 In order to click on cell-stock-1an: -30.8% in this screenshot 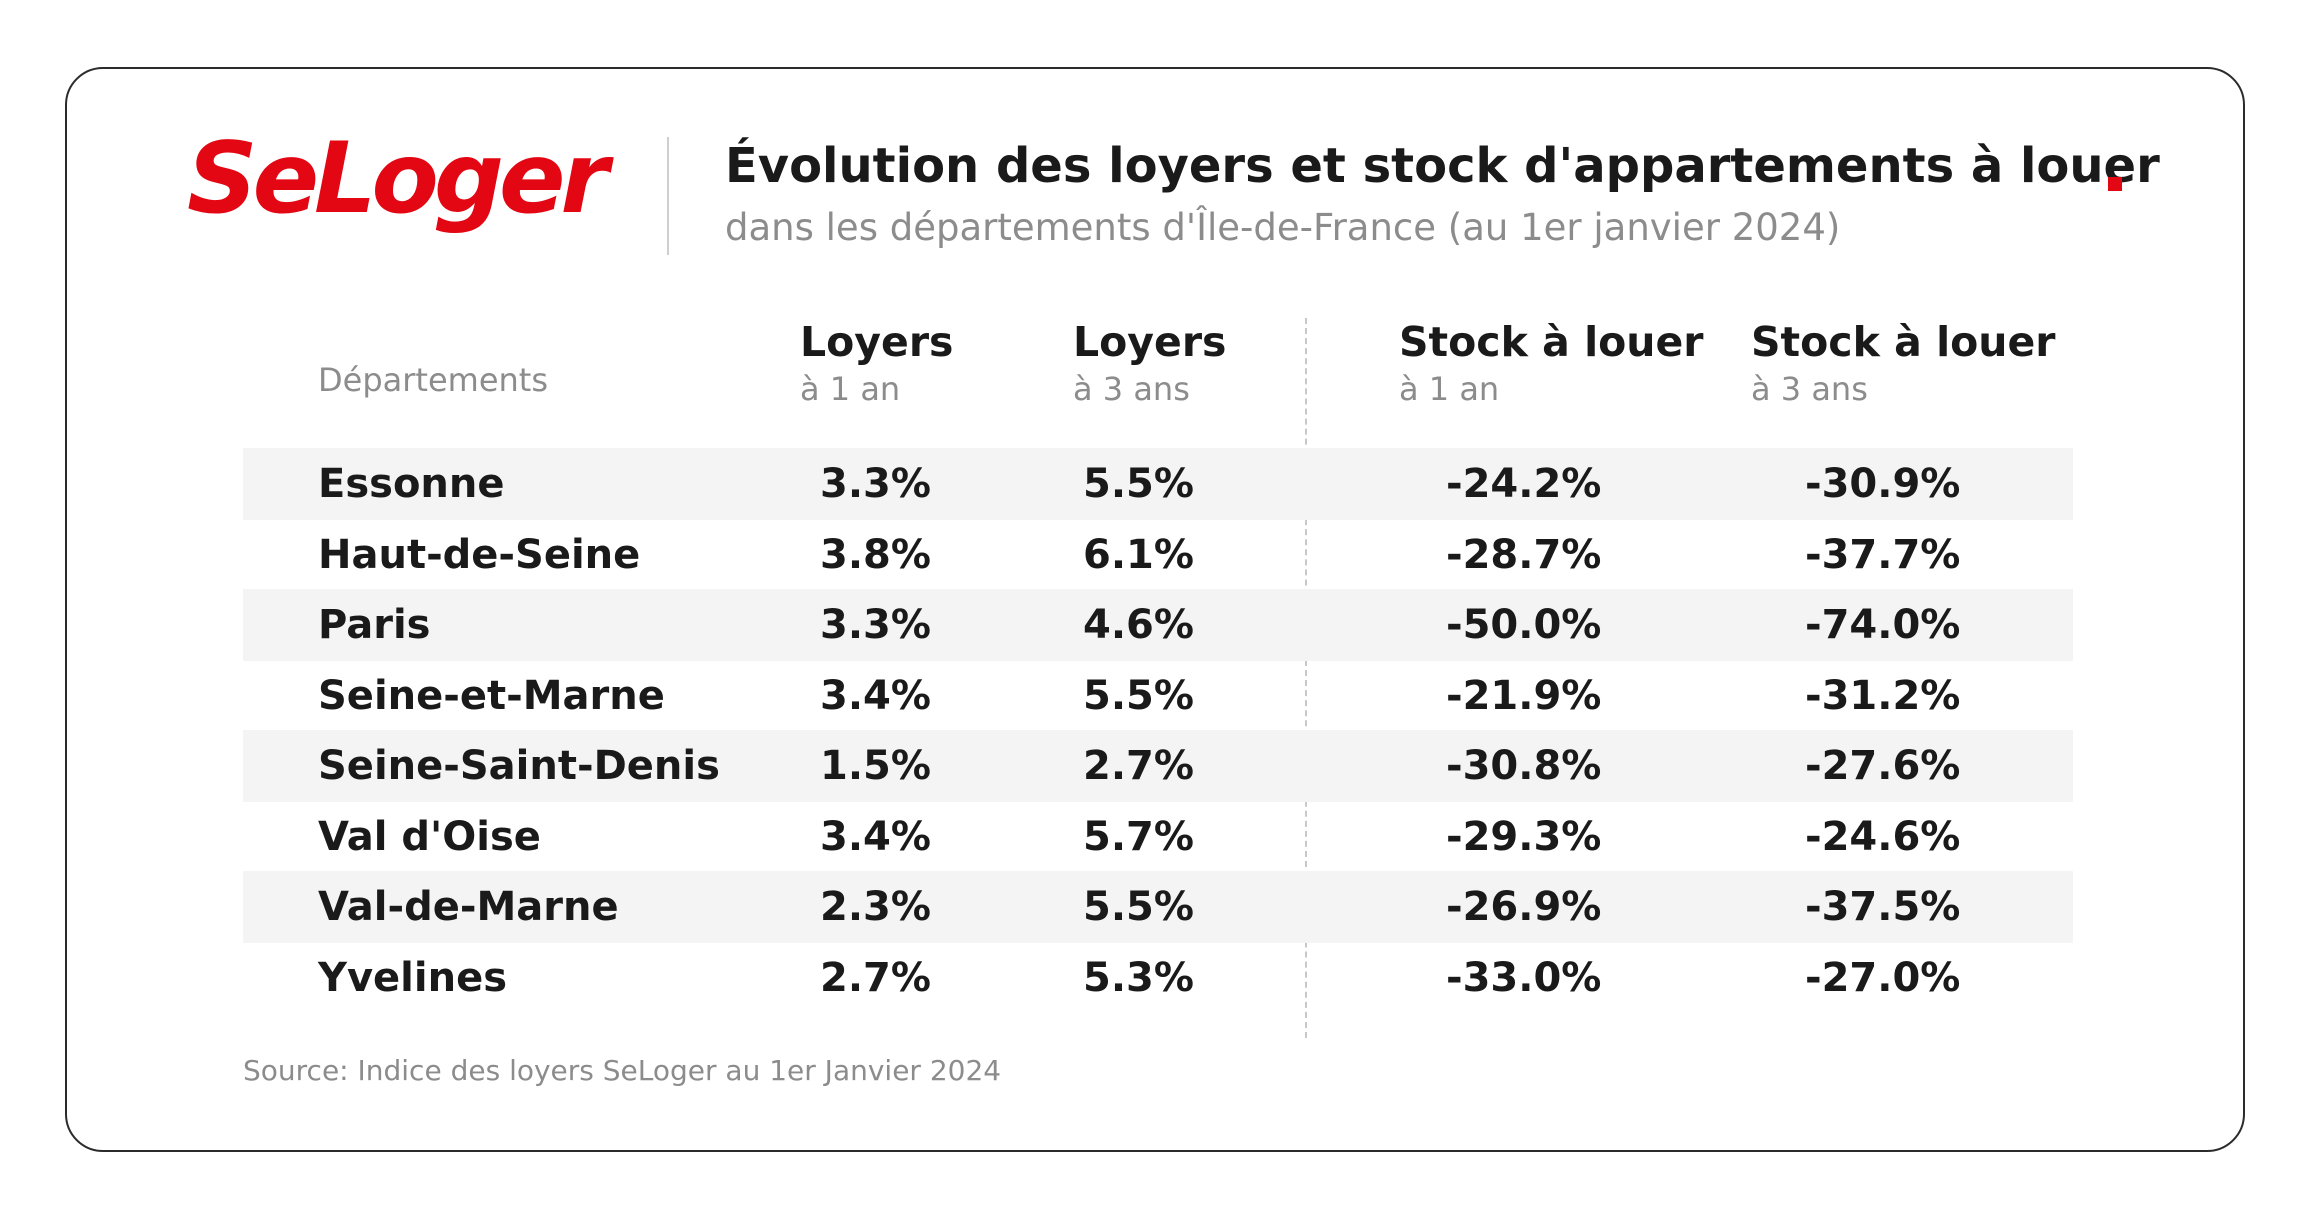, I will do `click(1524, 766)`.